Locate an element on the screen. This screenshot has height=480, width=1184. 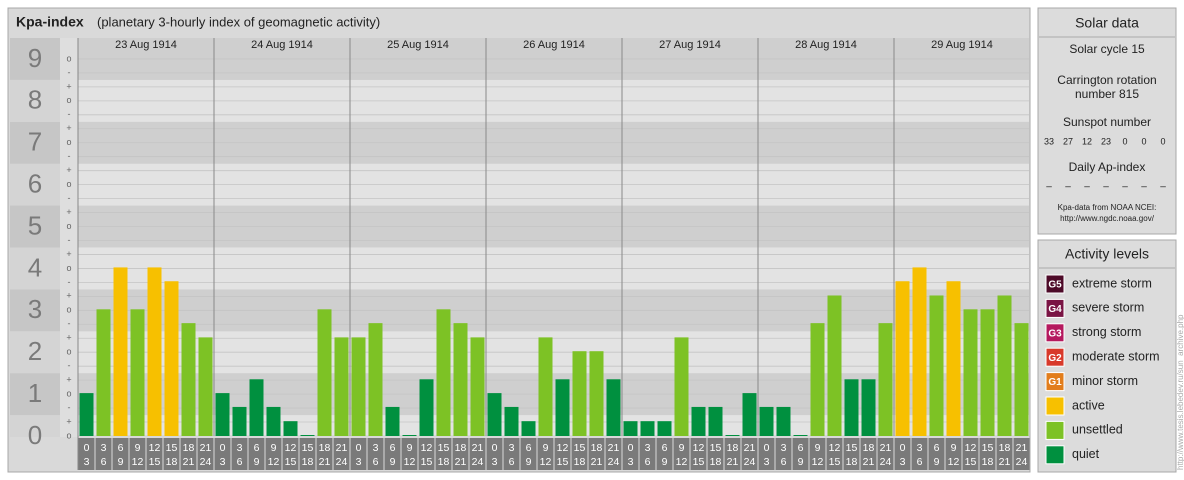
legend-label: severe storm is located at coordinates (1108, 308).